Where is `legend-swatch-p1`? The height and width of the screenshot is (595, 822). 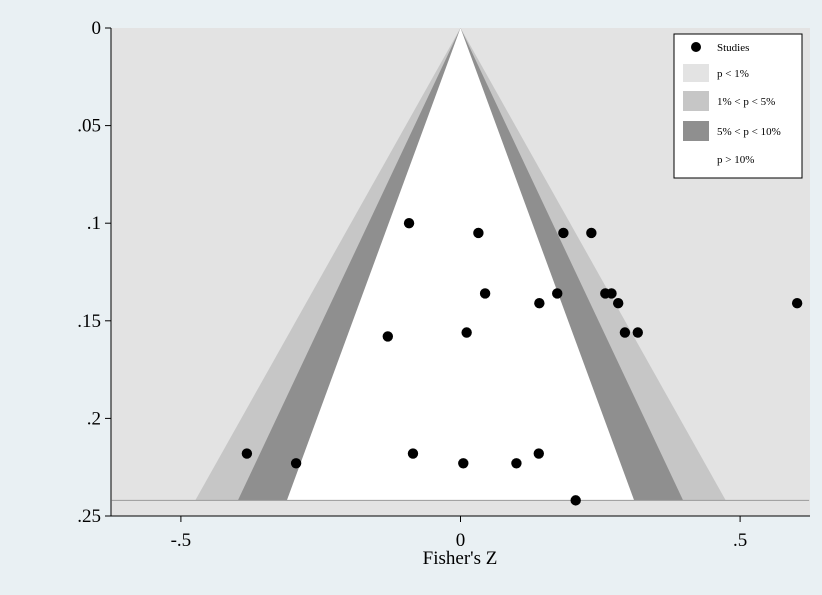
legend-swatch-p1 is located at coordinates (696, 73).